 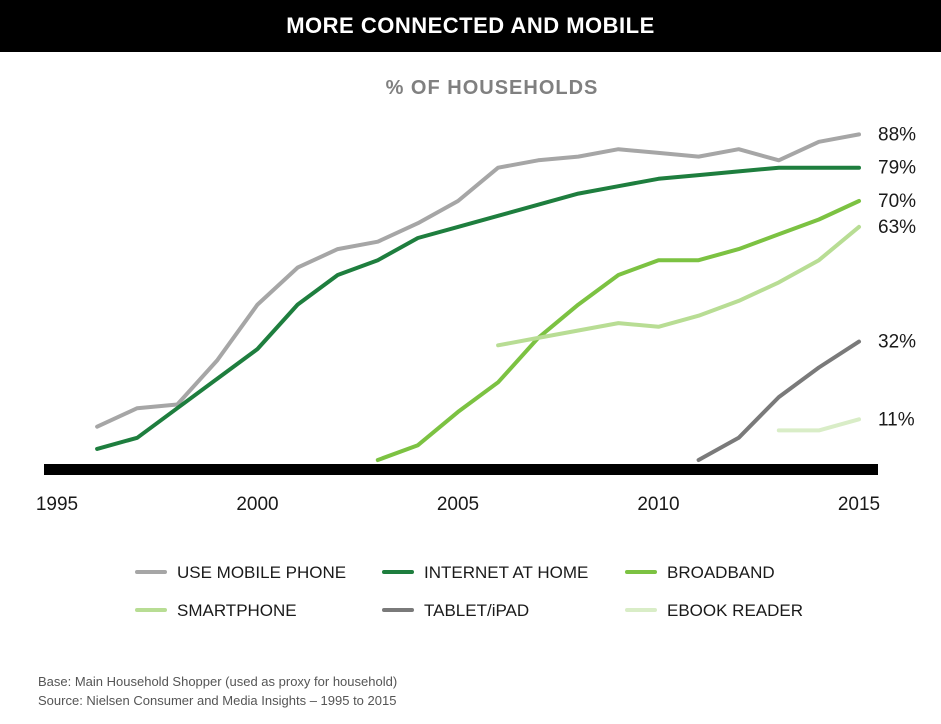 What do you see at coordinates (897, 342) in the screenshot?
I see `end-label-tablet-ipad: 32%` at bounding box center [897, 342].